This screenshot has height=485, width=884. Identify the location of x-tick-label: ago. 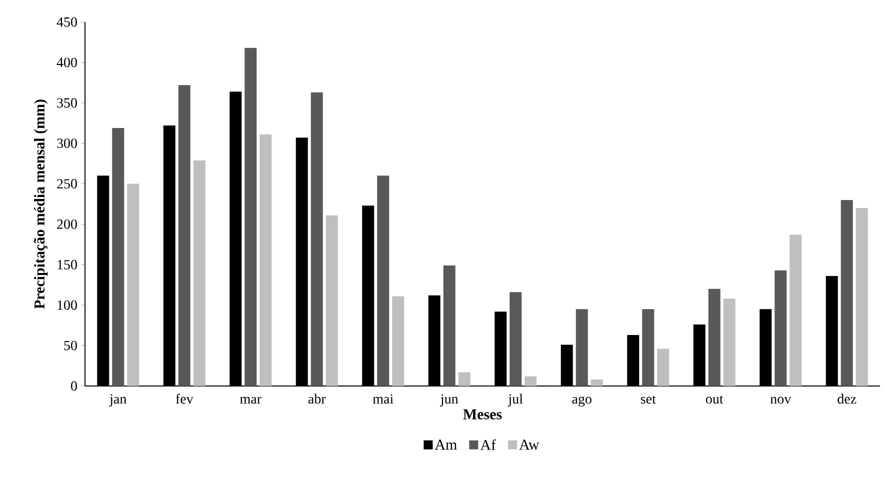
(582, 401).